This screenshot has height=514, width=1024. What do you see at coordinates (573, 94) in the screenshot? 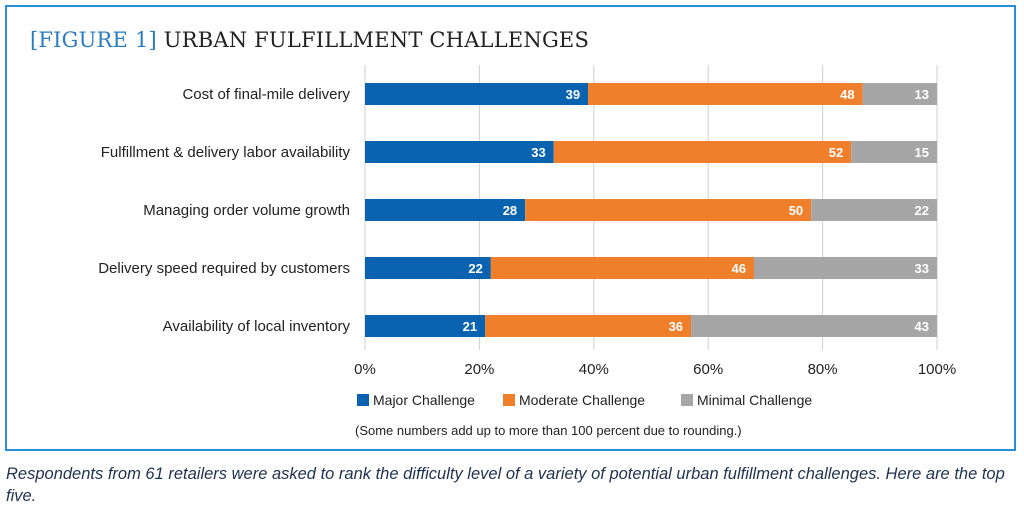
I see `data-label: 39` at bounding box center [573, 94].